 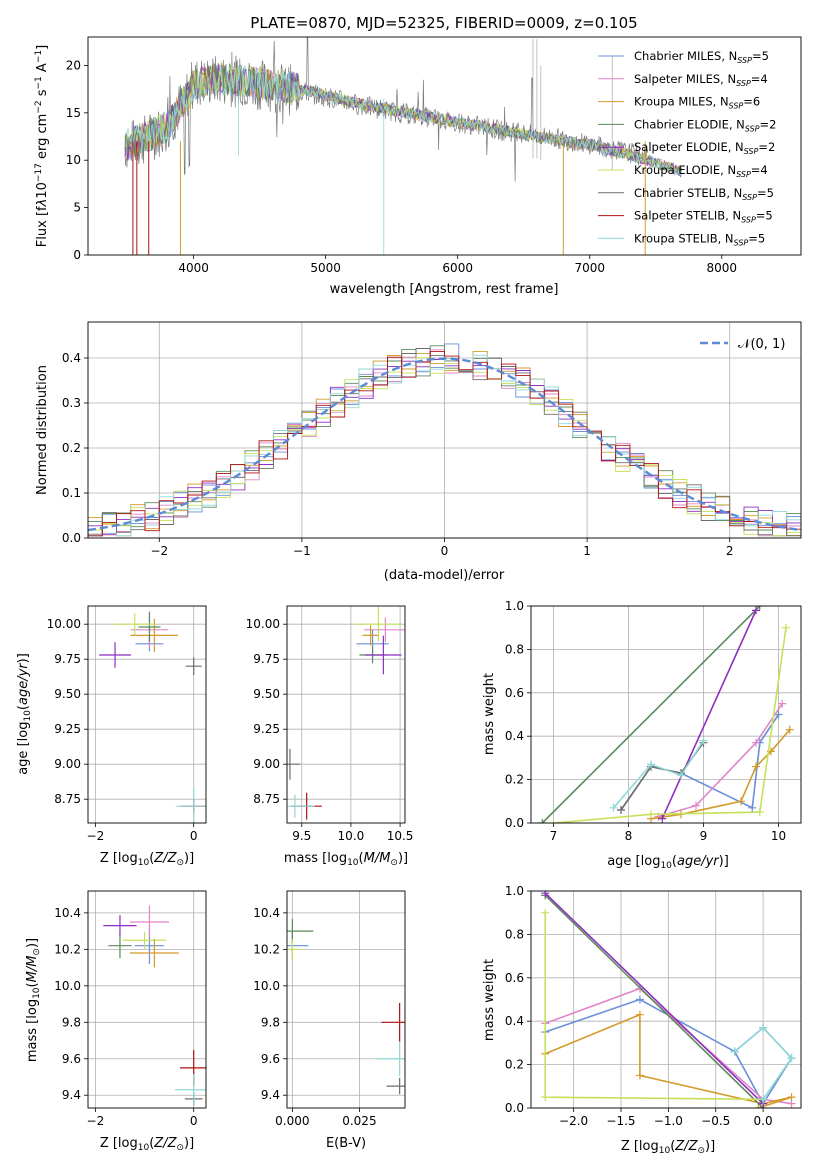 What do you see at coordinates (33, 1000) in the screenshot?
I see `mass-z-ylabel: mass [log10(M/M⊙)]` at bounding box center [33, 1000].